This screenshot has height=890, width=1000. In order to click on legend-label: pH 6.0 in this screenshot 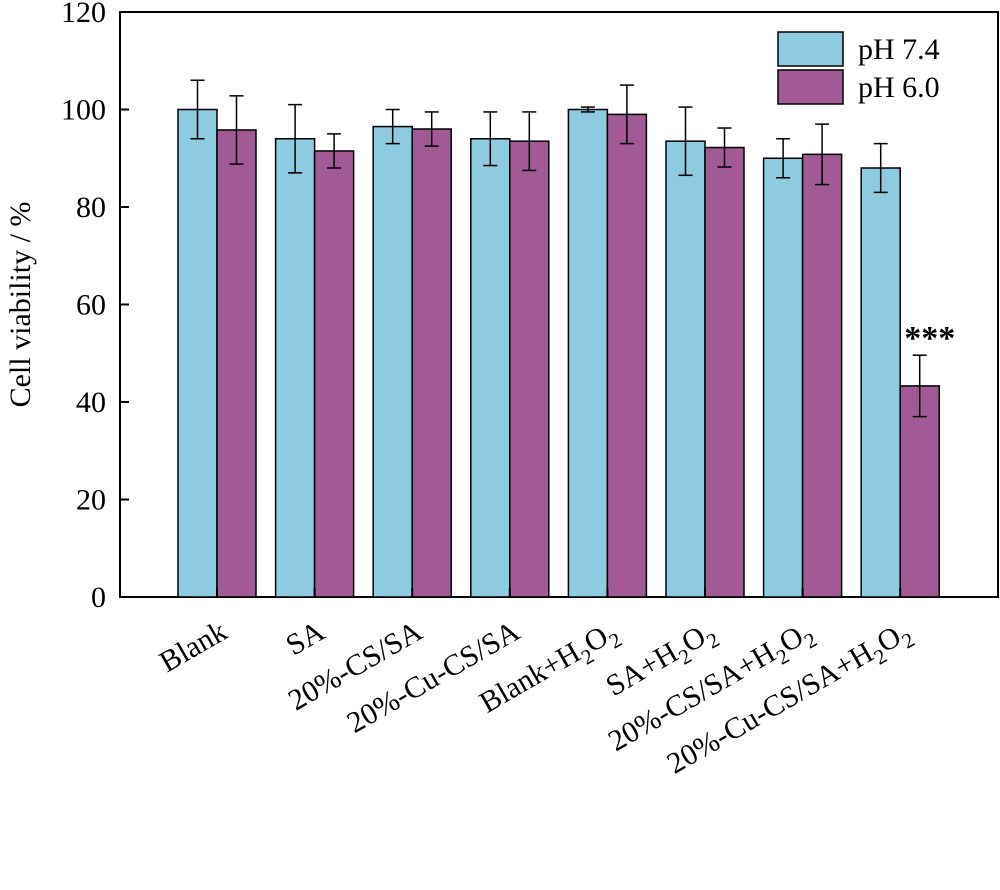, I will do `click(899, 87)`.